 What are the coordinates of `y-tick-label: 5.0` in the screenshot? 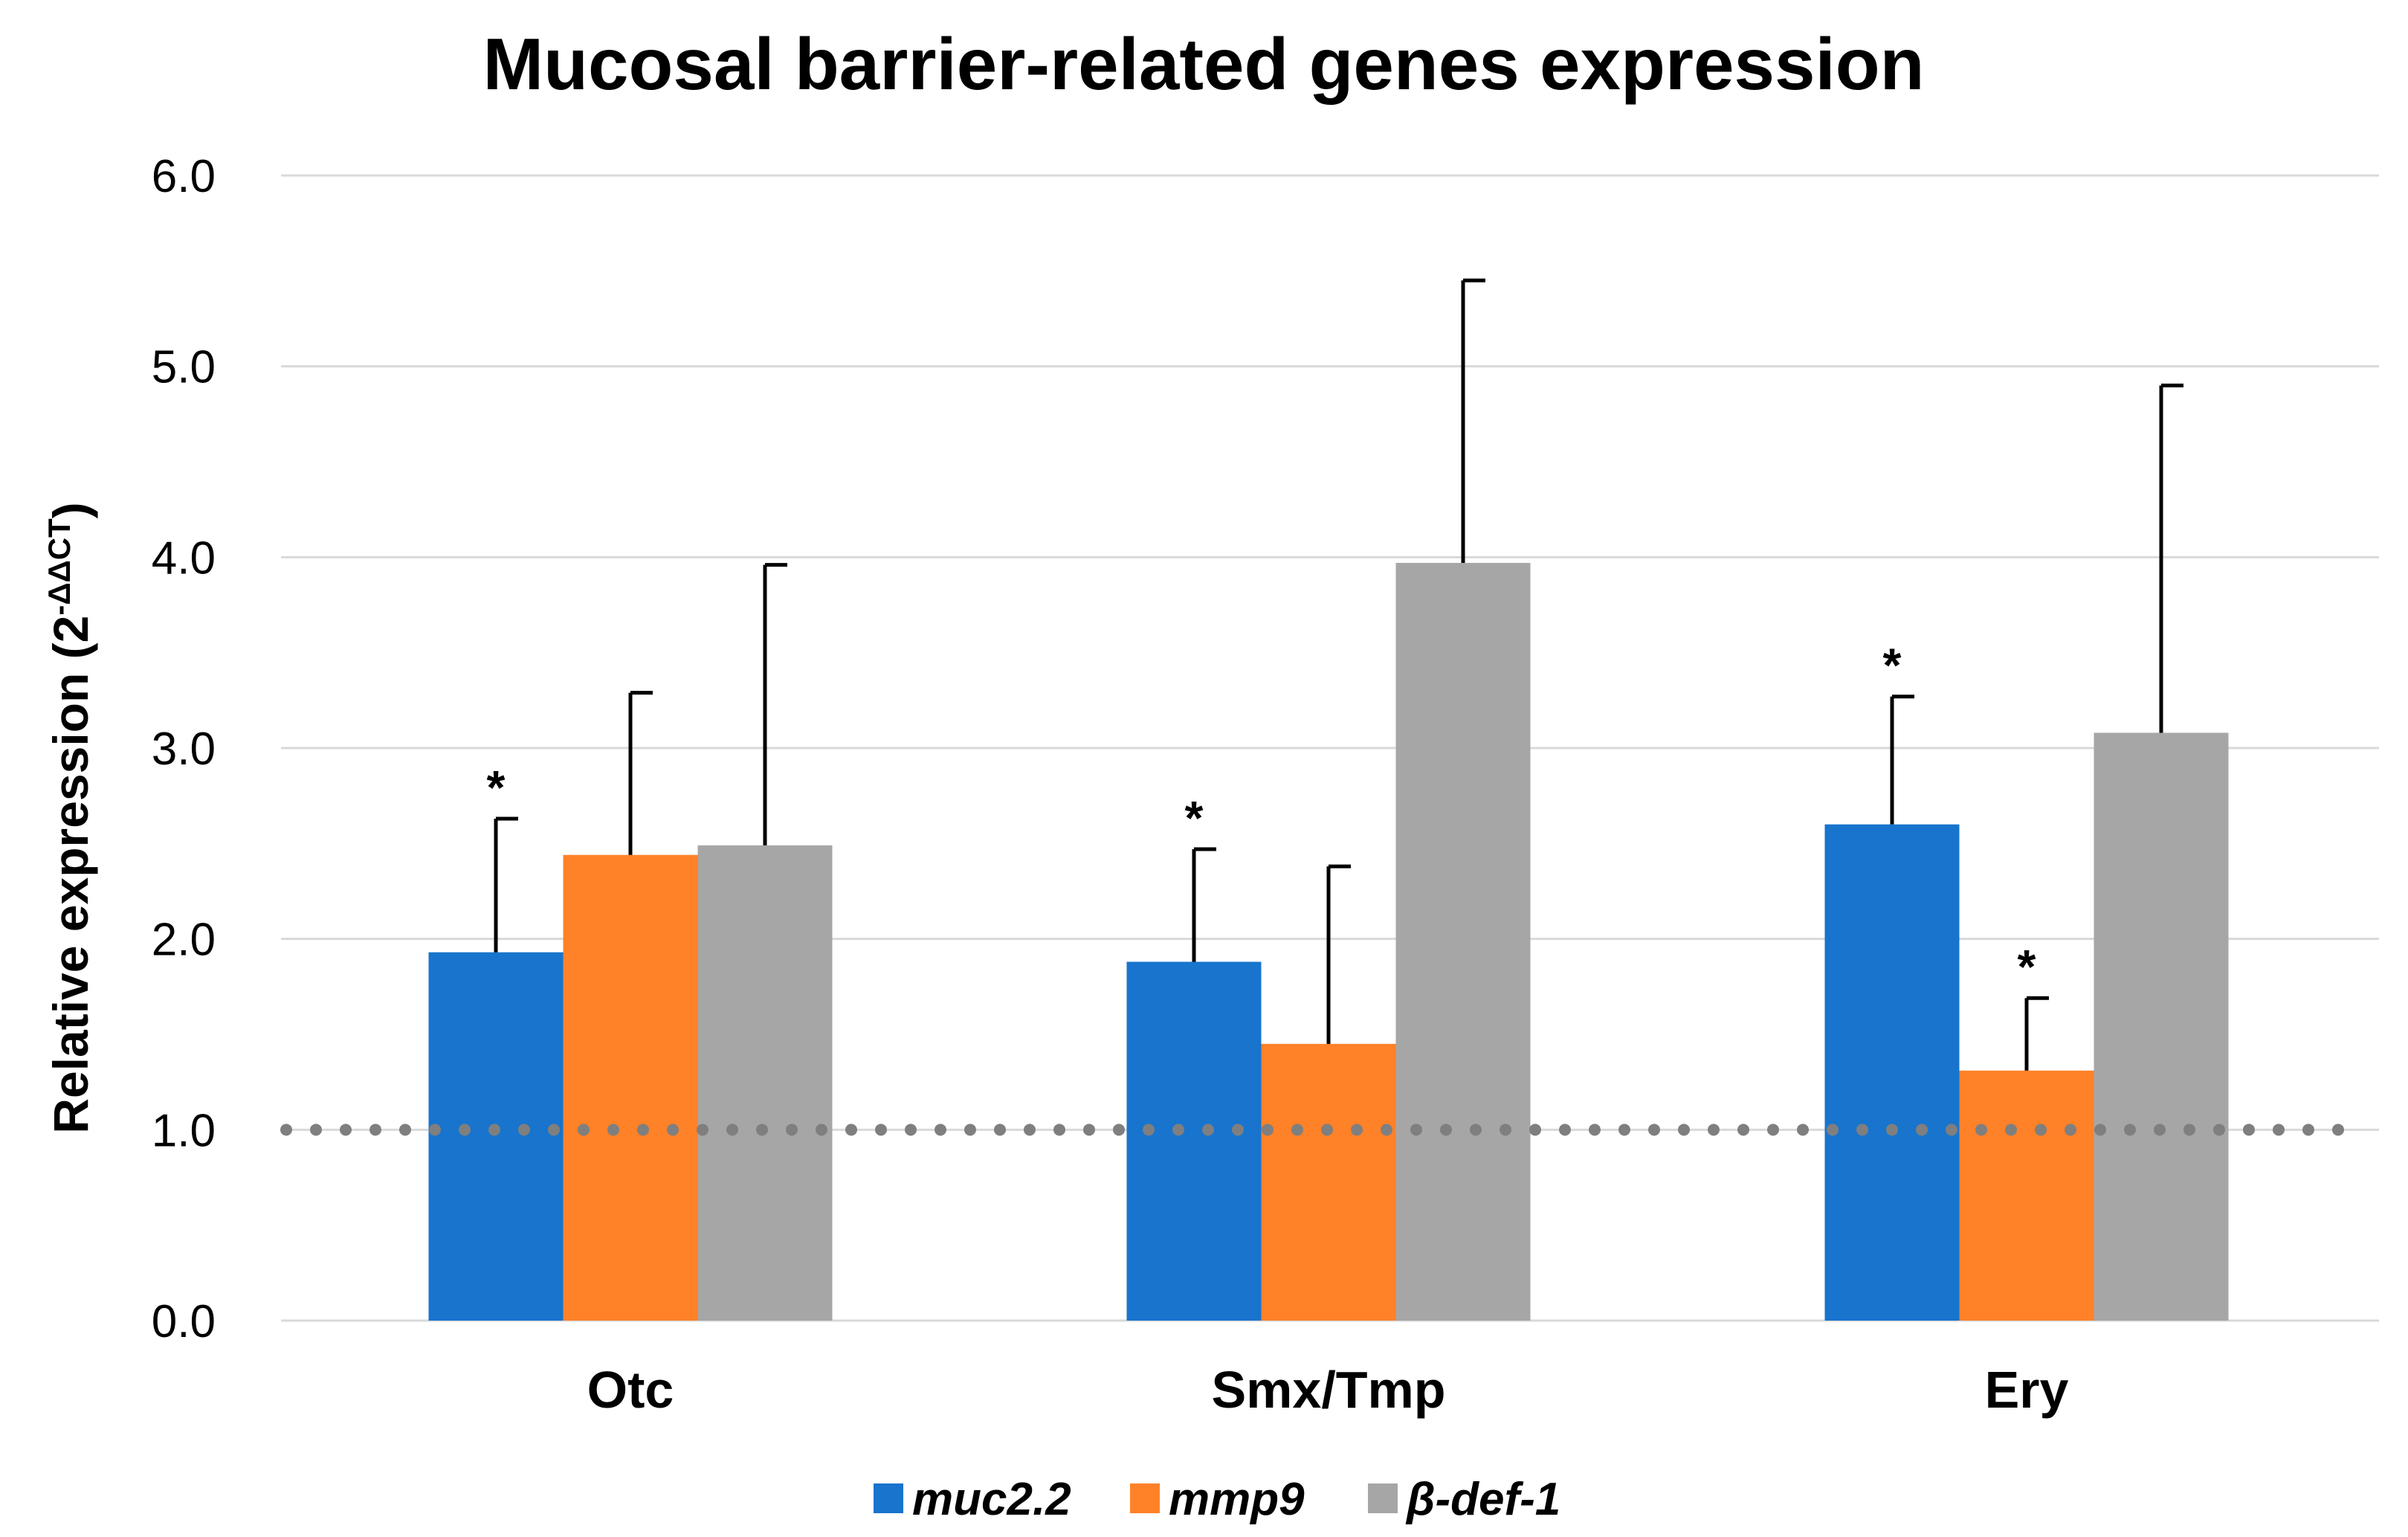 It's located at (184, 367).